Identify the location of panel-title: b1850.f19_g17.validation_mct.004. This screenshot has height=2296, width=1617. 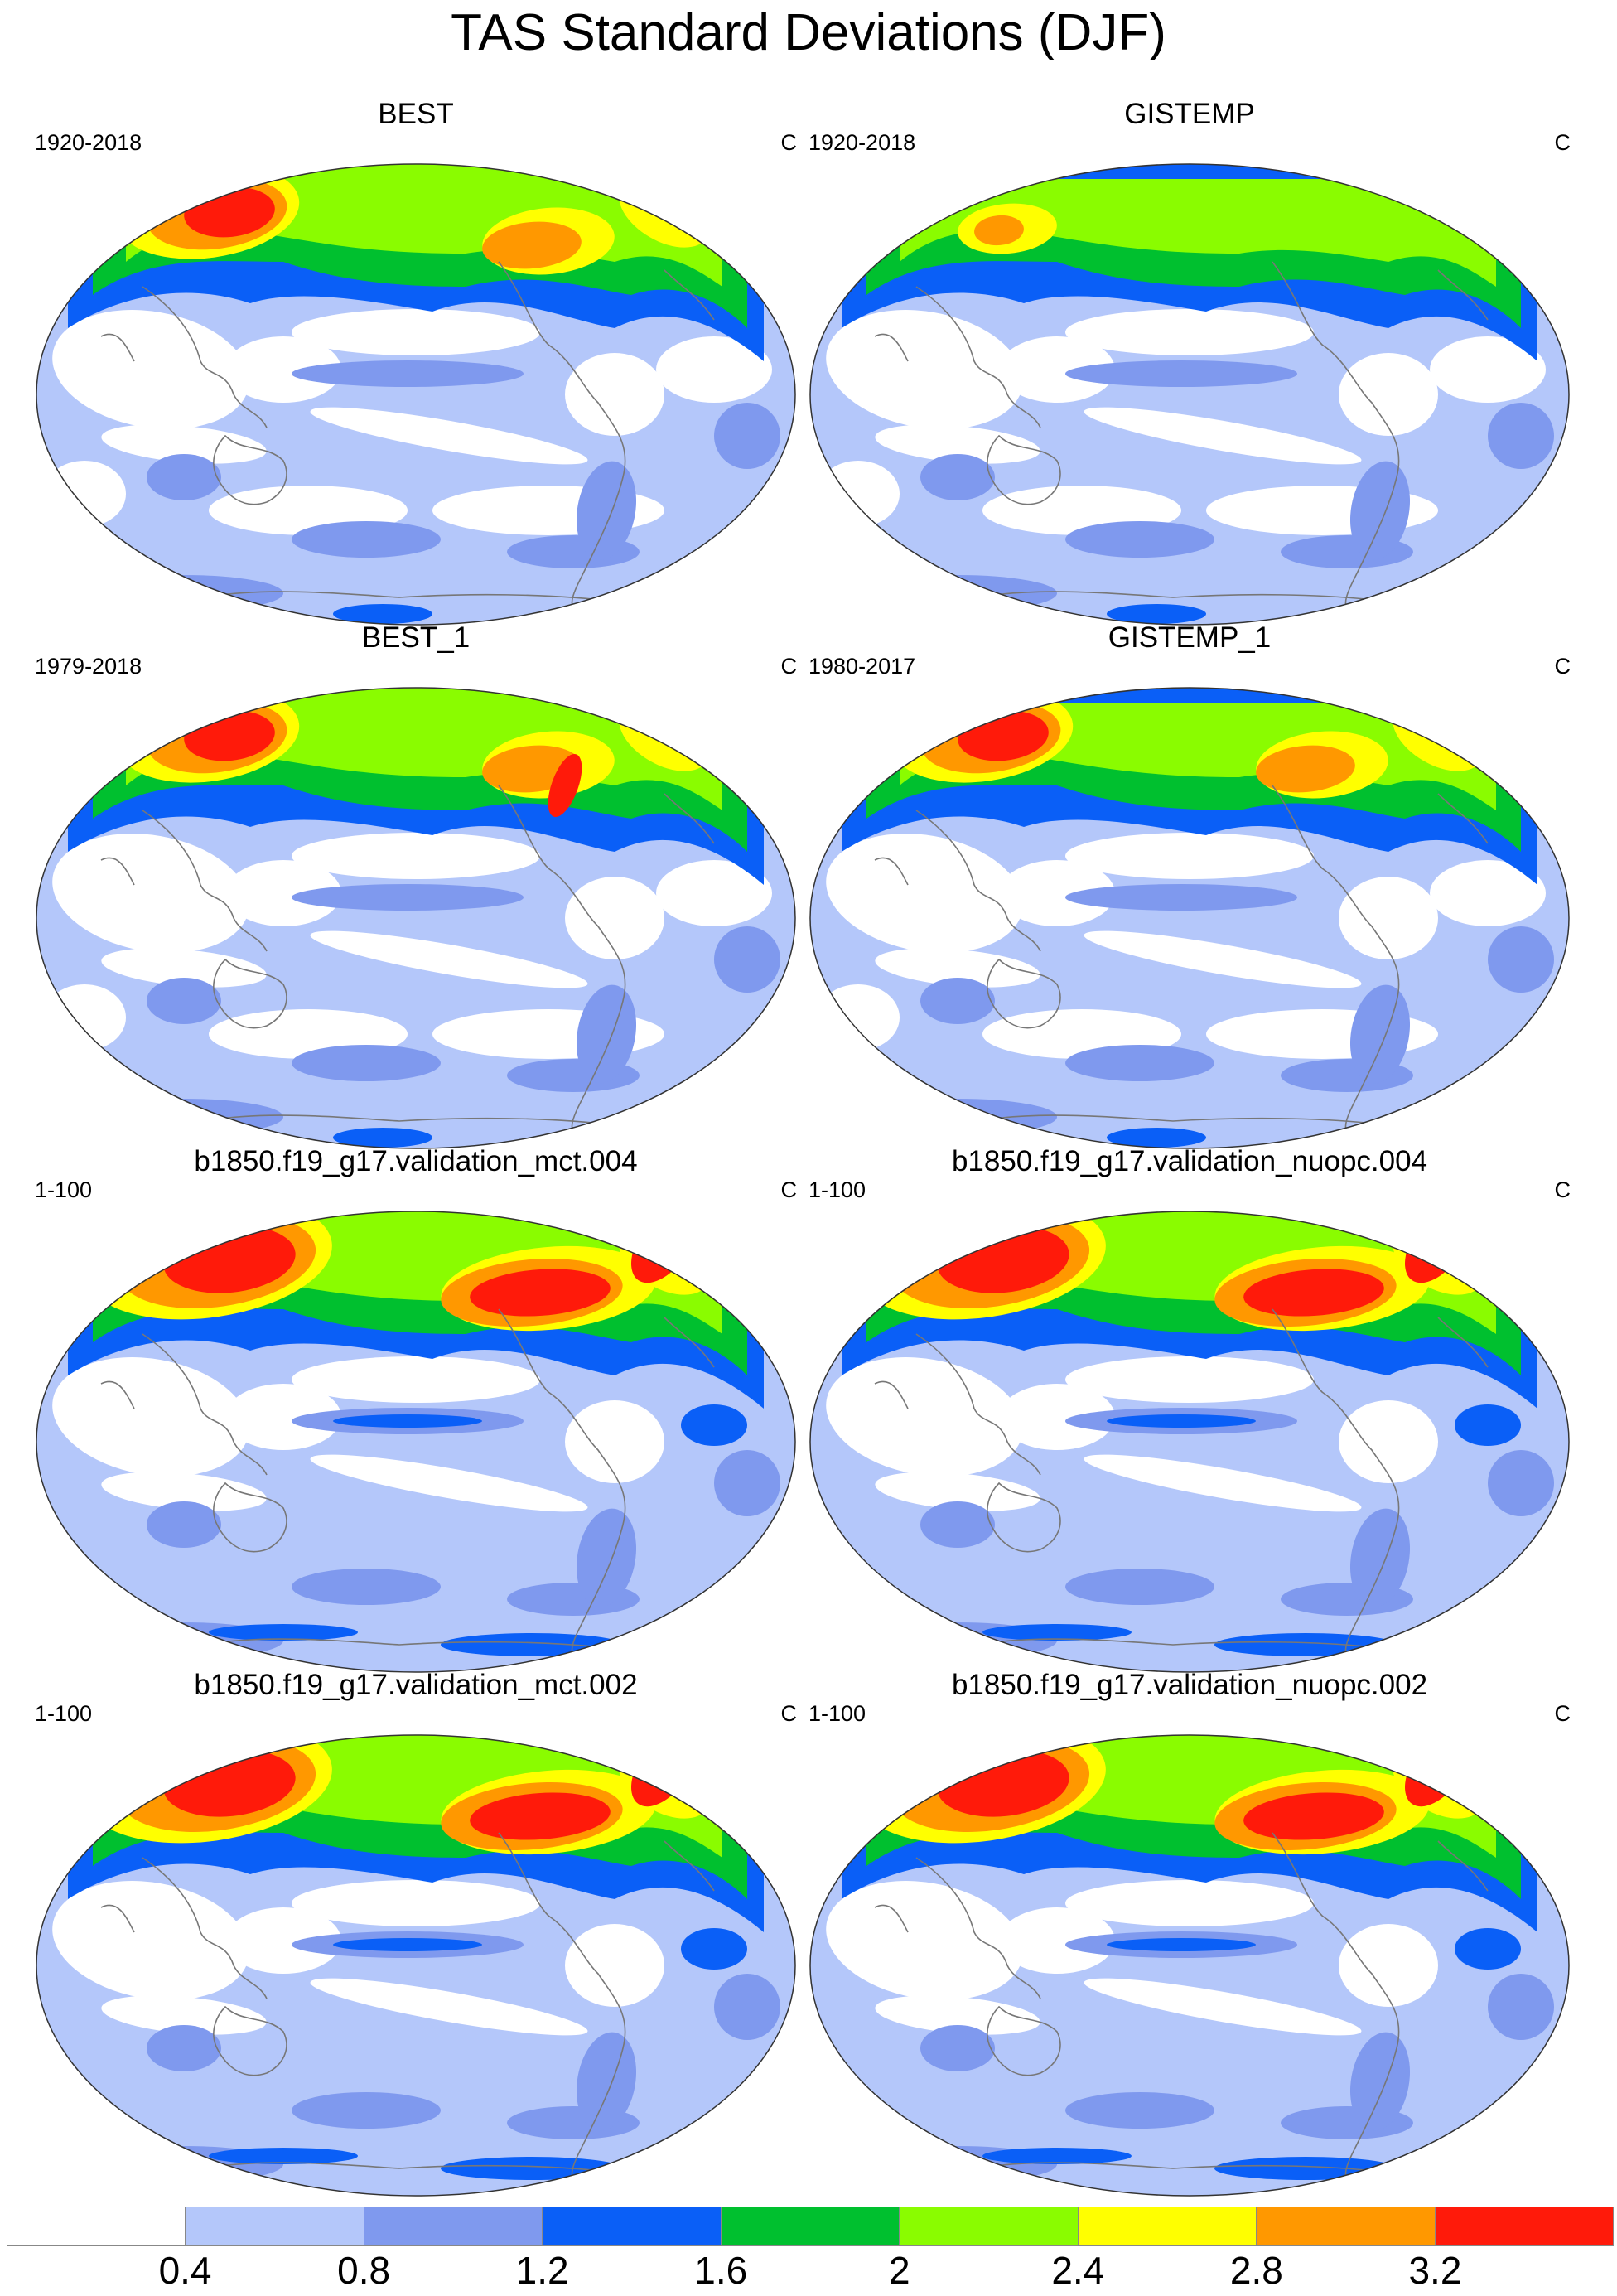
(416, 1161).